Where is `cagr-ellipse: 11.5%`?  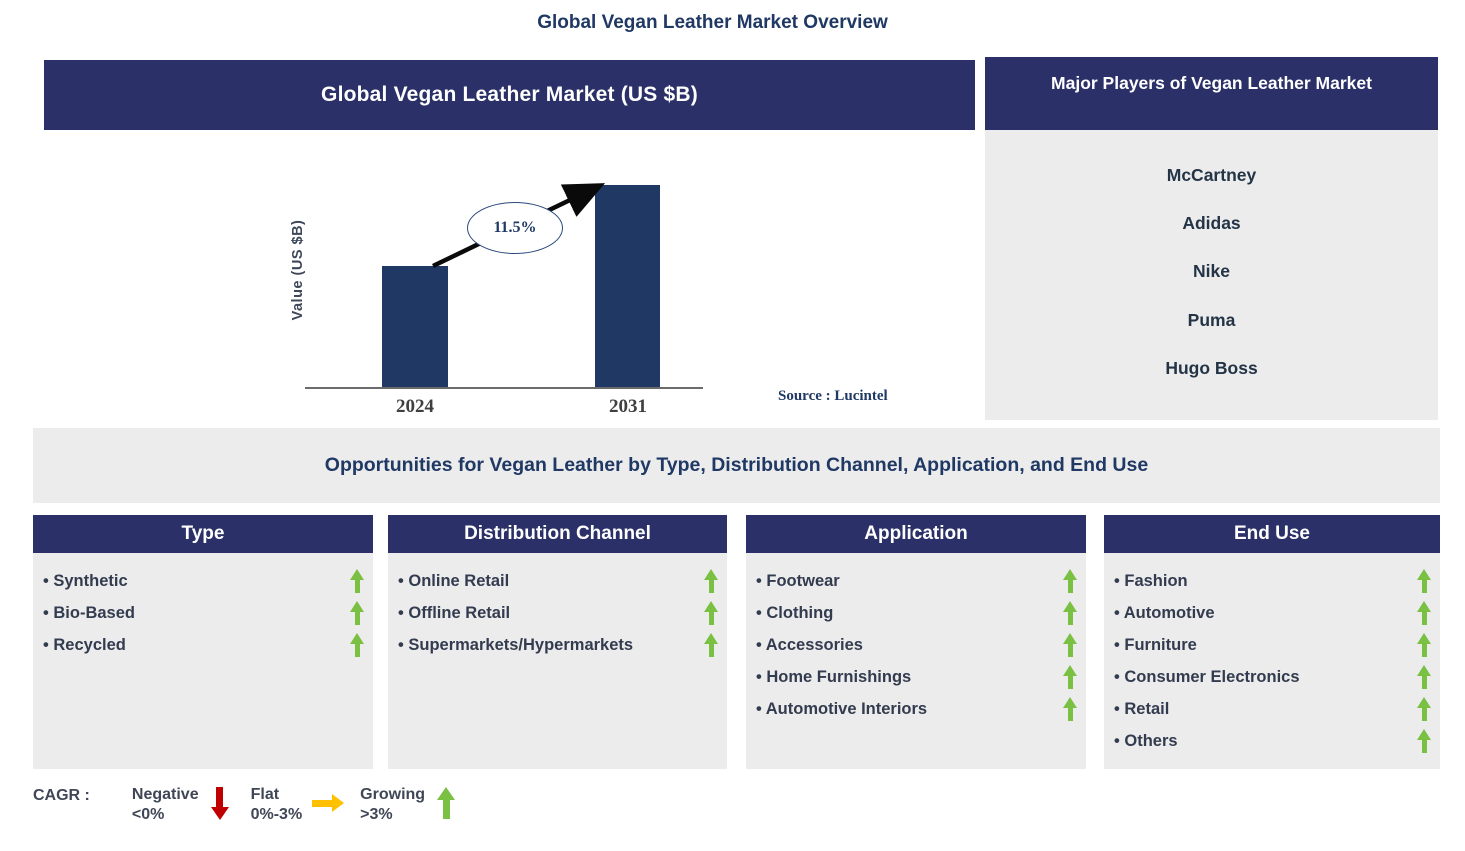 cagr-ellipse: 11.5% is located at coordinates (515, 228).